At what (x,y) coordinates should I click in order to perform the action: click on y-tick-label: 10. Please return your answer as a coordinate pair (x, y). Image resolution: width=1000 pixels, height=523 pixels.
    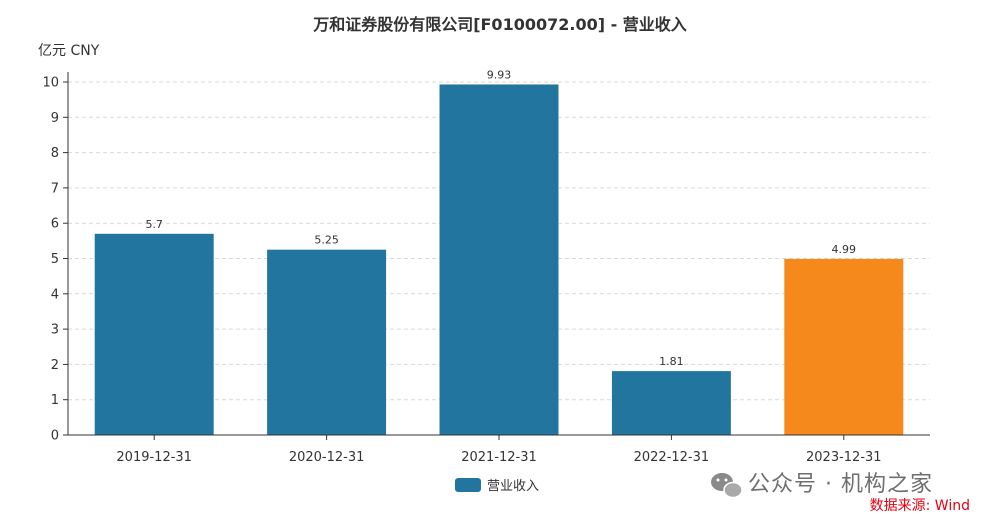
    Looking at the image, I should click on (50, 83).